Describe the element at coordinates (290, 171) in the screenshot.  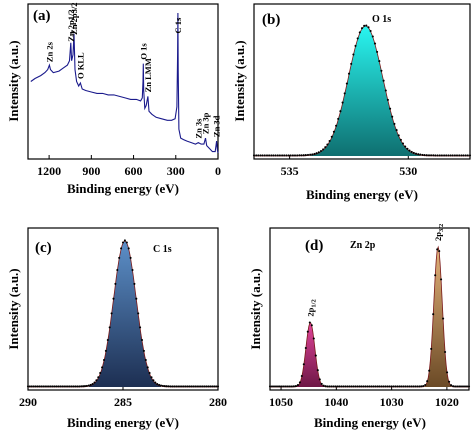
I see `x-tick-label: 535` at that location.